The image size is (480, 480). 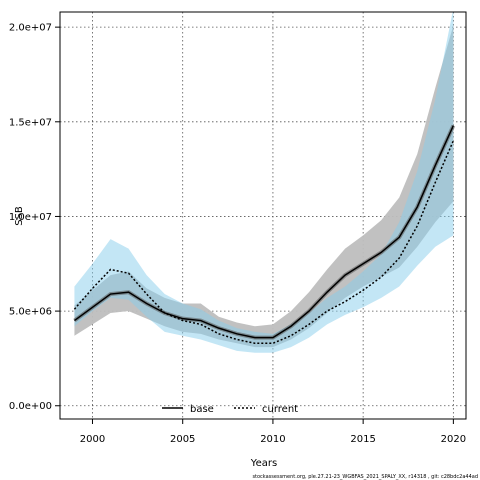 I want to click on y-tick-label: 0.0e+00, so click(x=30, y=406).